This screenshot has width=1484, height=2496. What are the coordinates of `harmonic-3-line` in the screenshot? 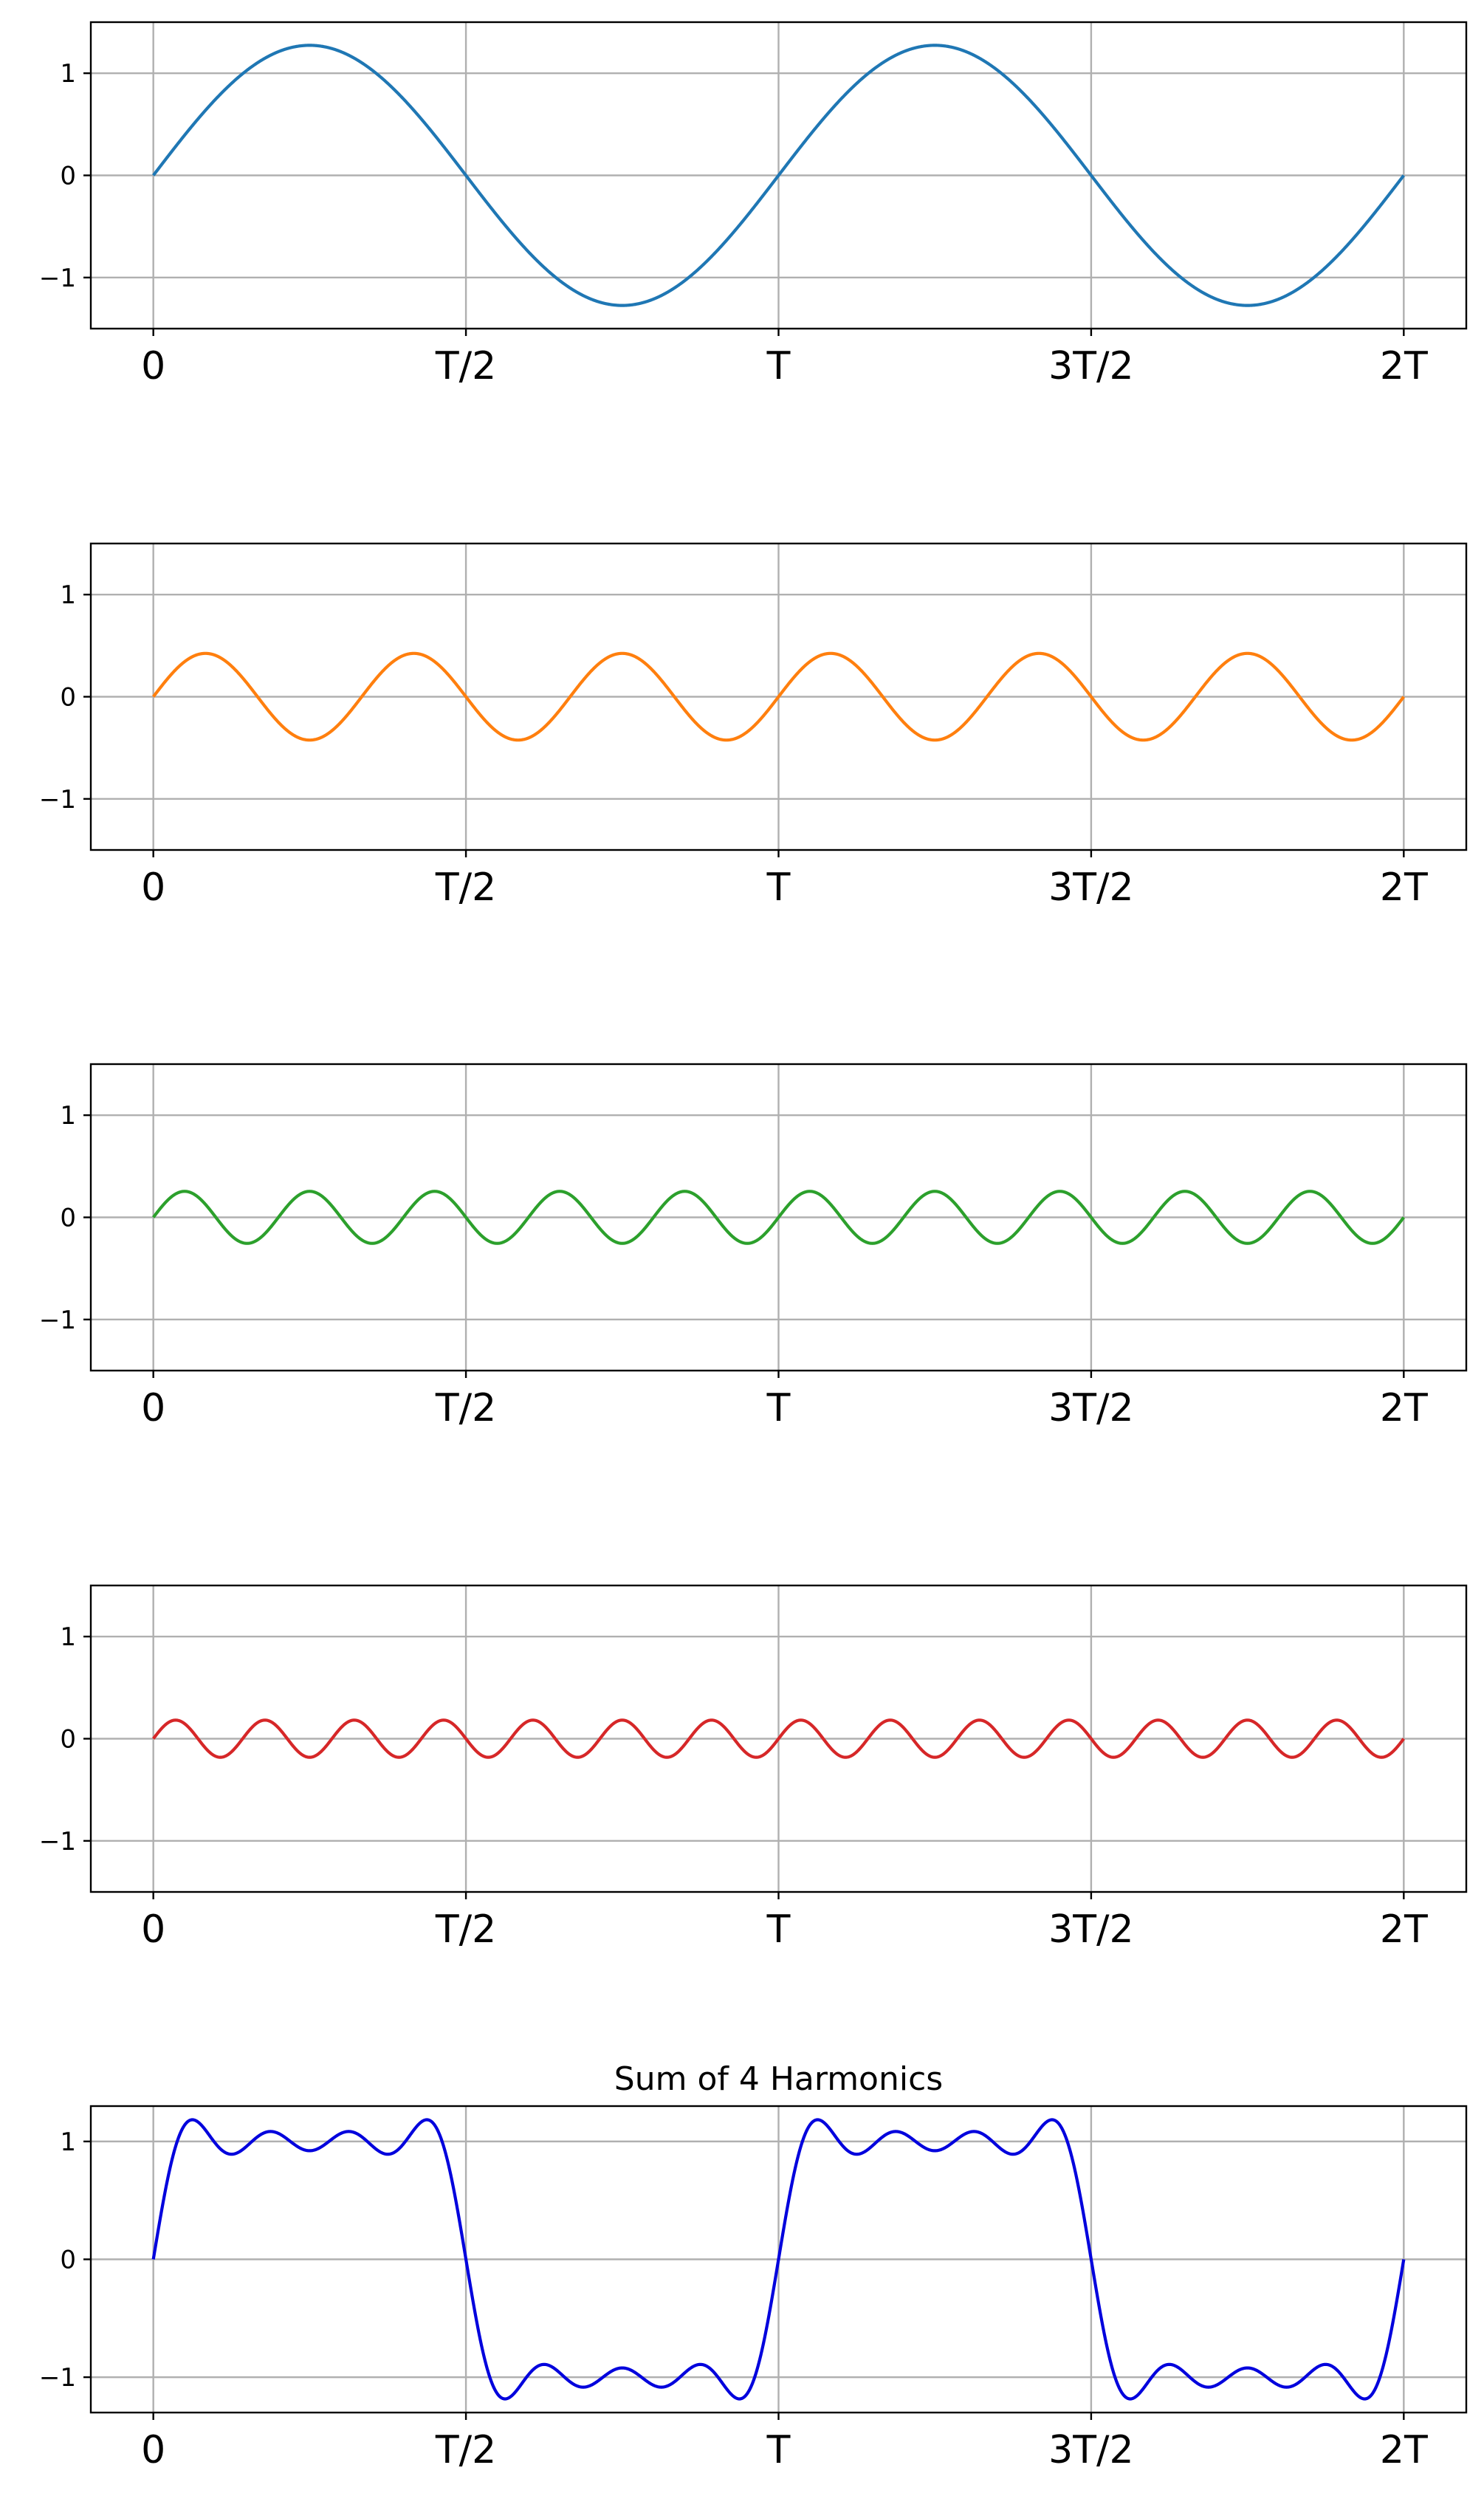 It's located at (778, 697).